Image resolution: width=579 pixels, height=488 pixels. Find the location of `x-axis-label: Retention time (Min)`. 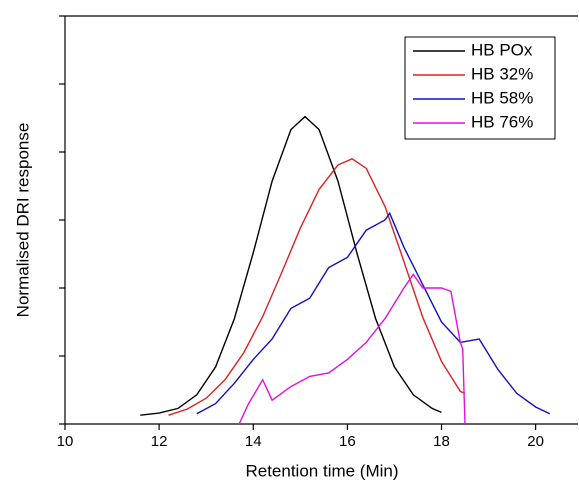

x-axis-label: Retention time (Min) is located at coordinates (321, 470).